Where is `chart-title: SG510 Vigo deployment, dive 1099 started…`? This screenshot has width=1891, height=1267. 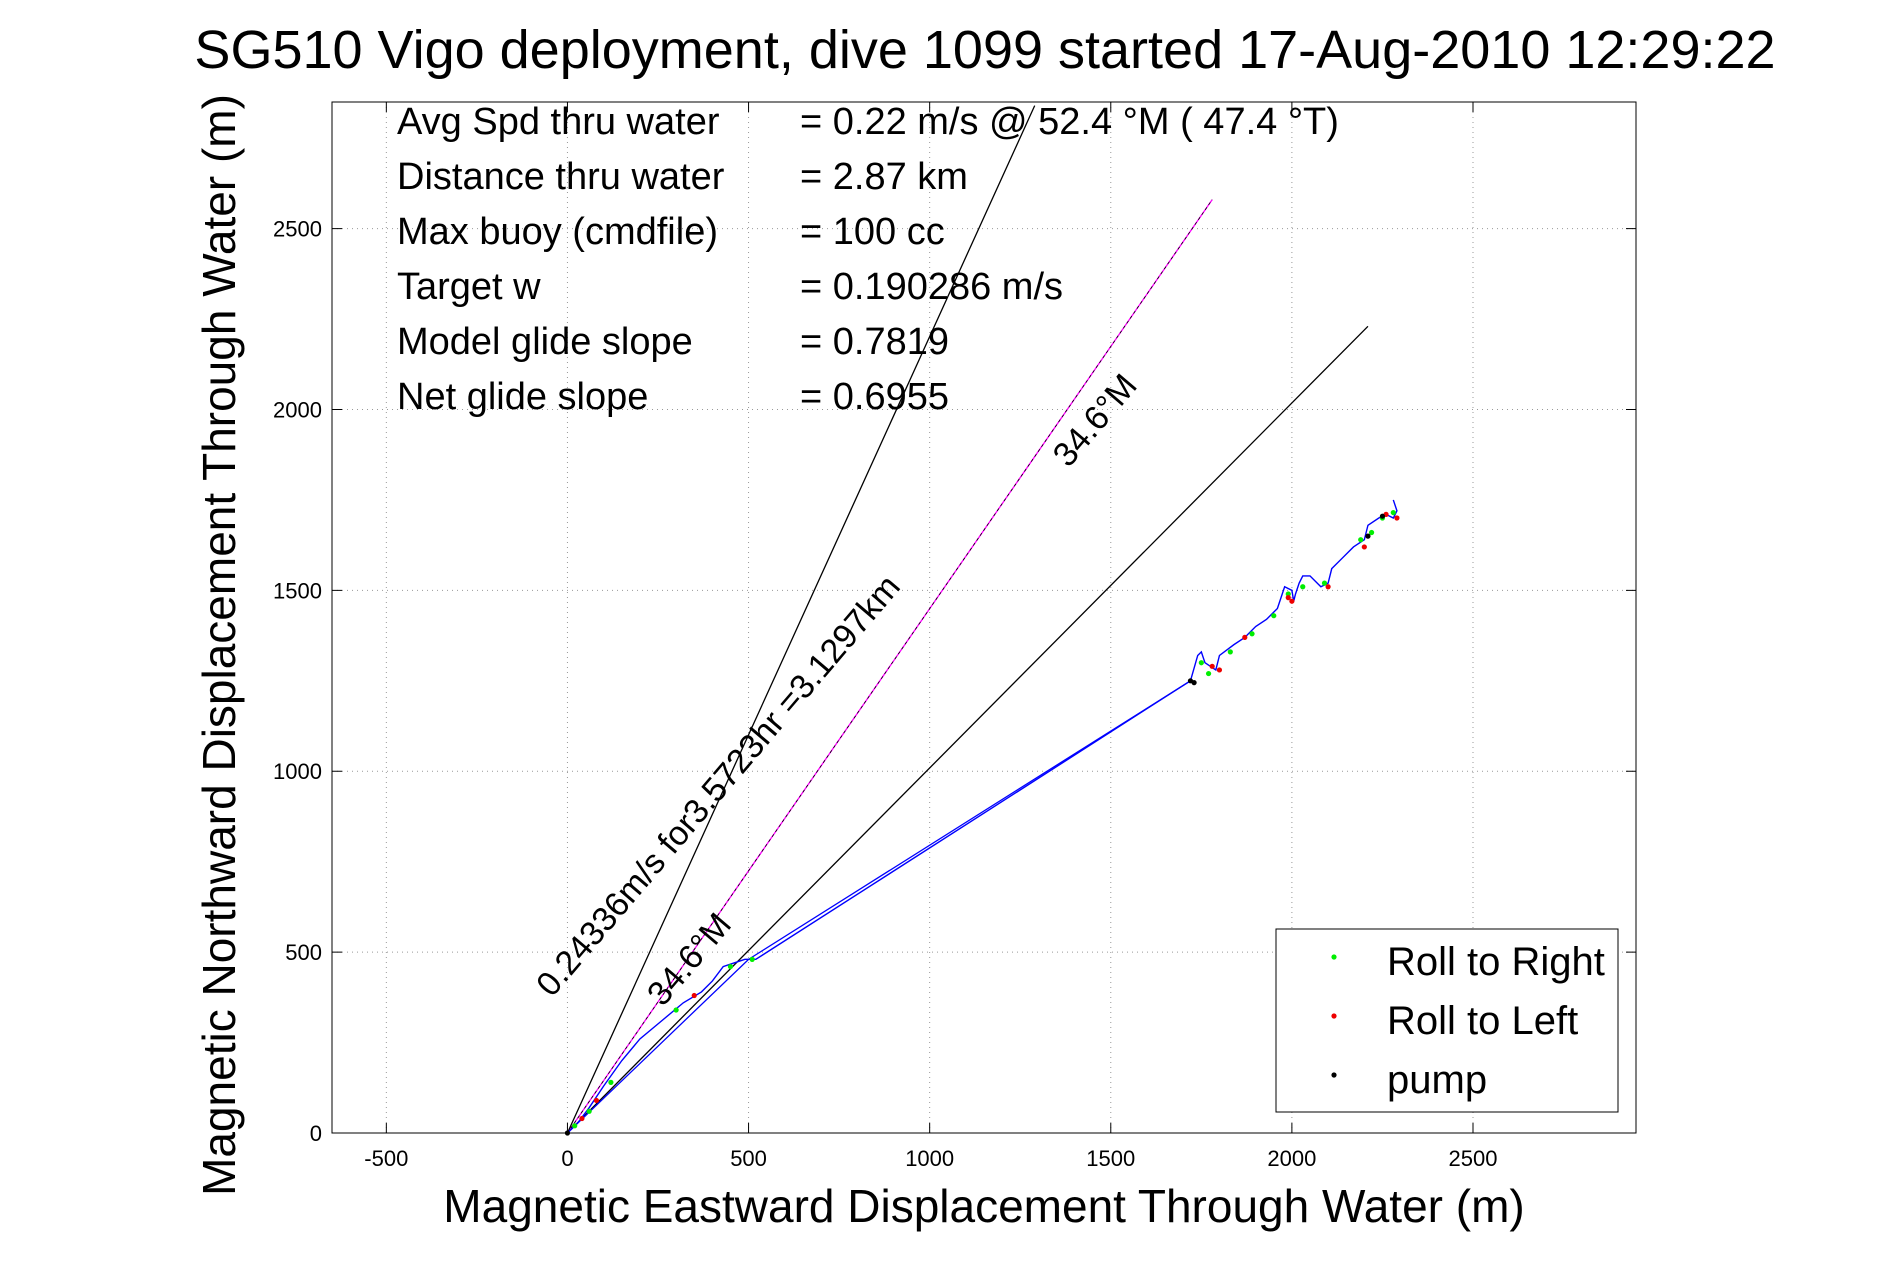
chart-title: SG510 Vigo deployment, dive 1099 started… is located at coordinates (984, 50).